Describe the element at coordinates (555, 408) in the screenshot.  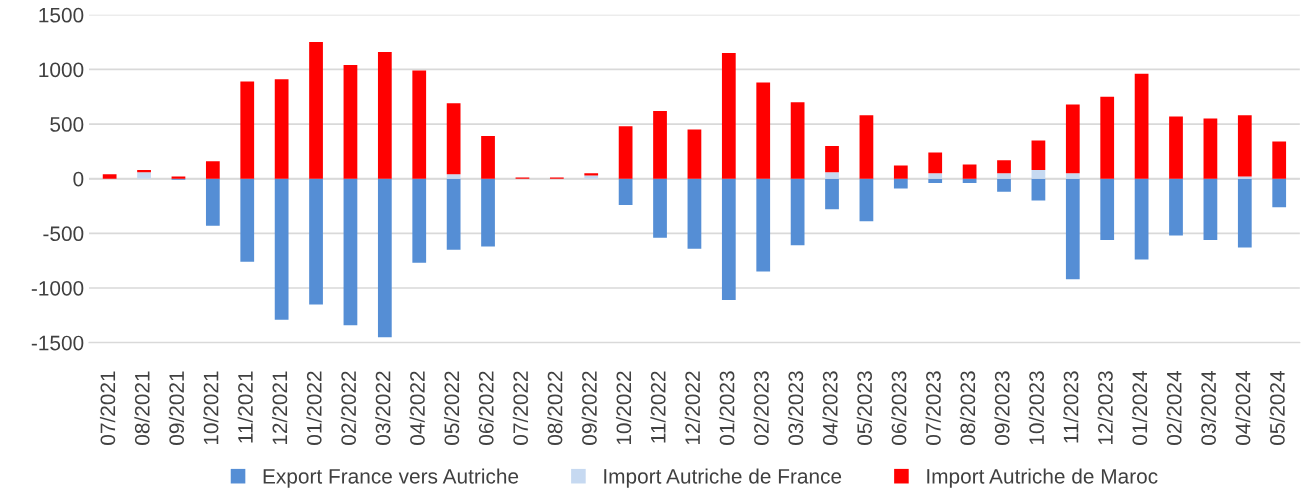
I see `x-tick-label: 08/2022` at that location.